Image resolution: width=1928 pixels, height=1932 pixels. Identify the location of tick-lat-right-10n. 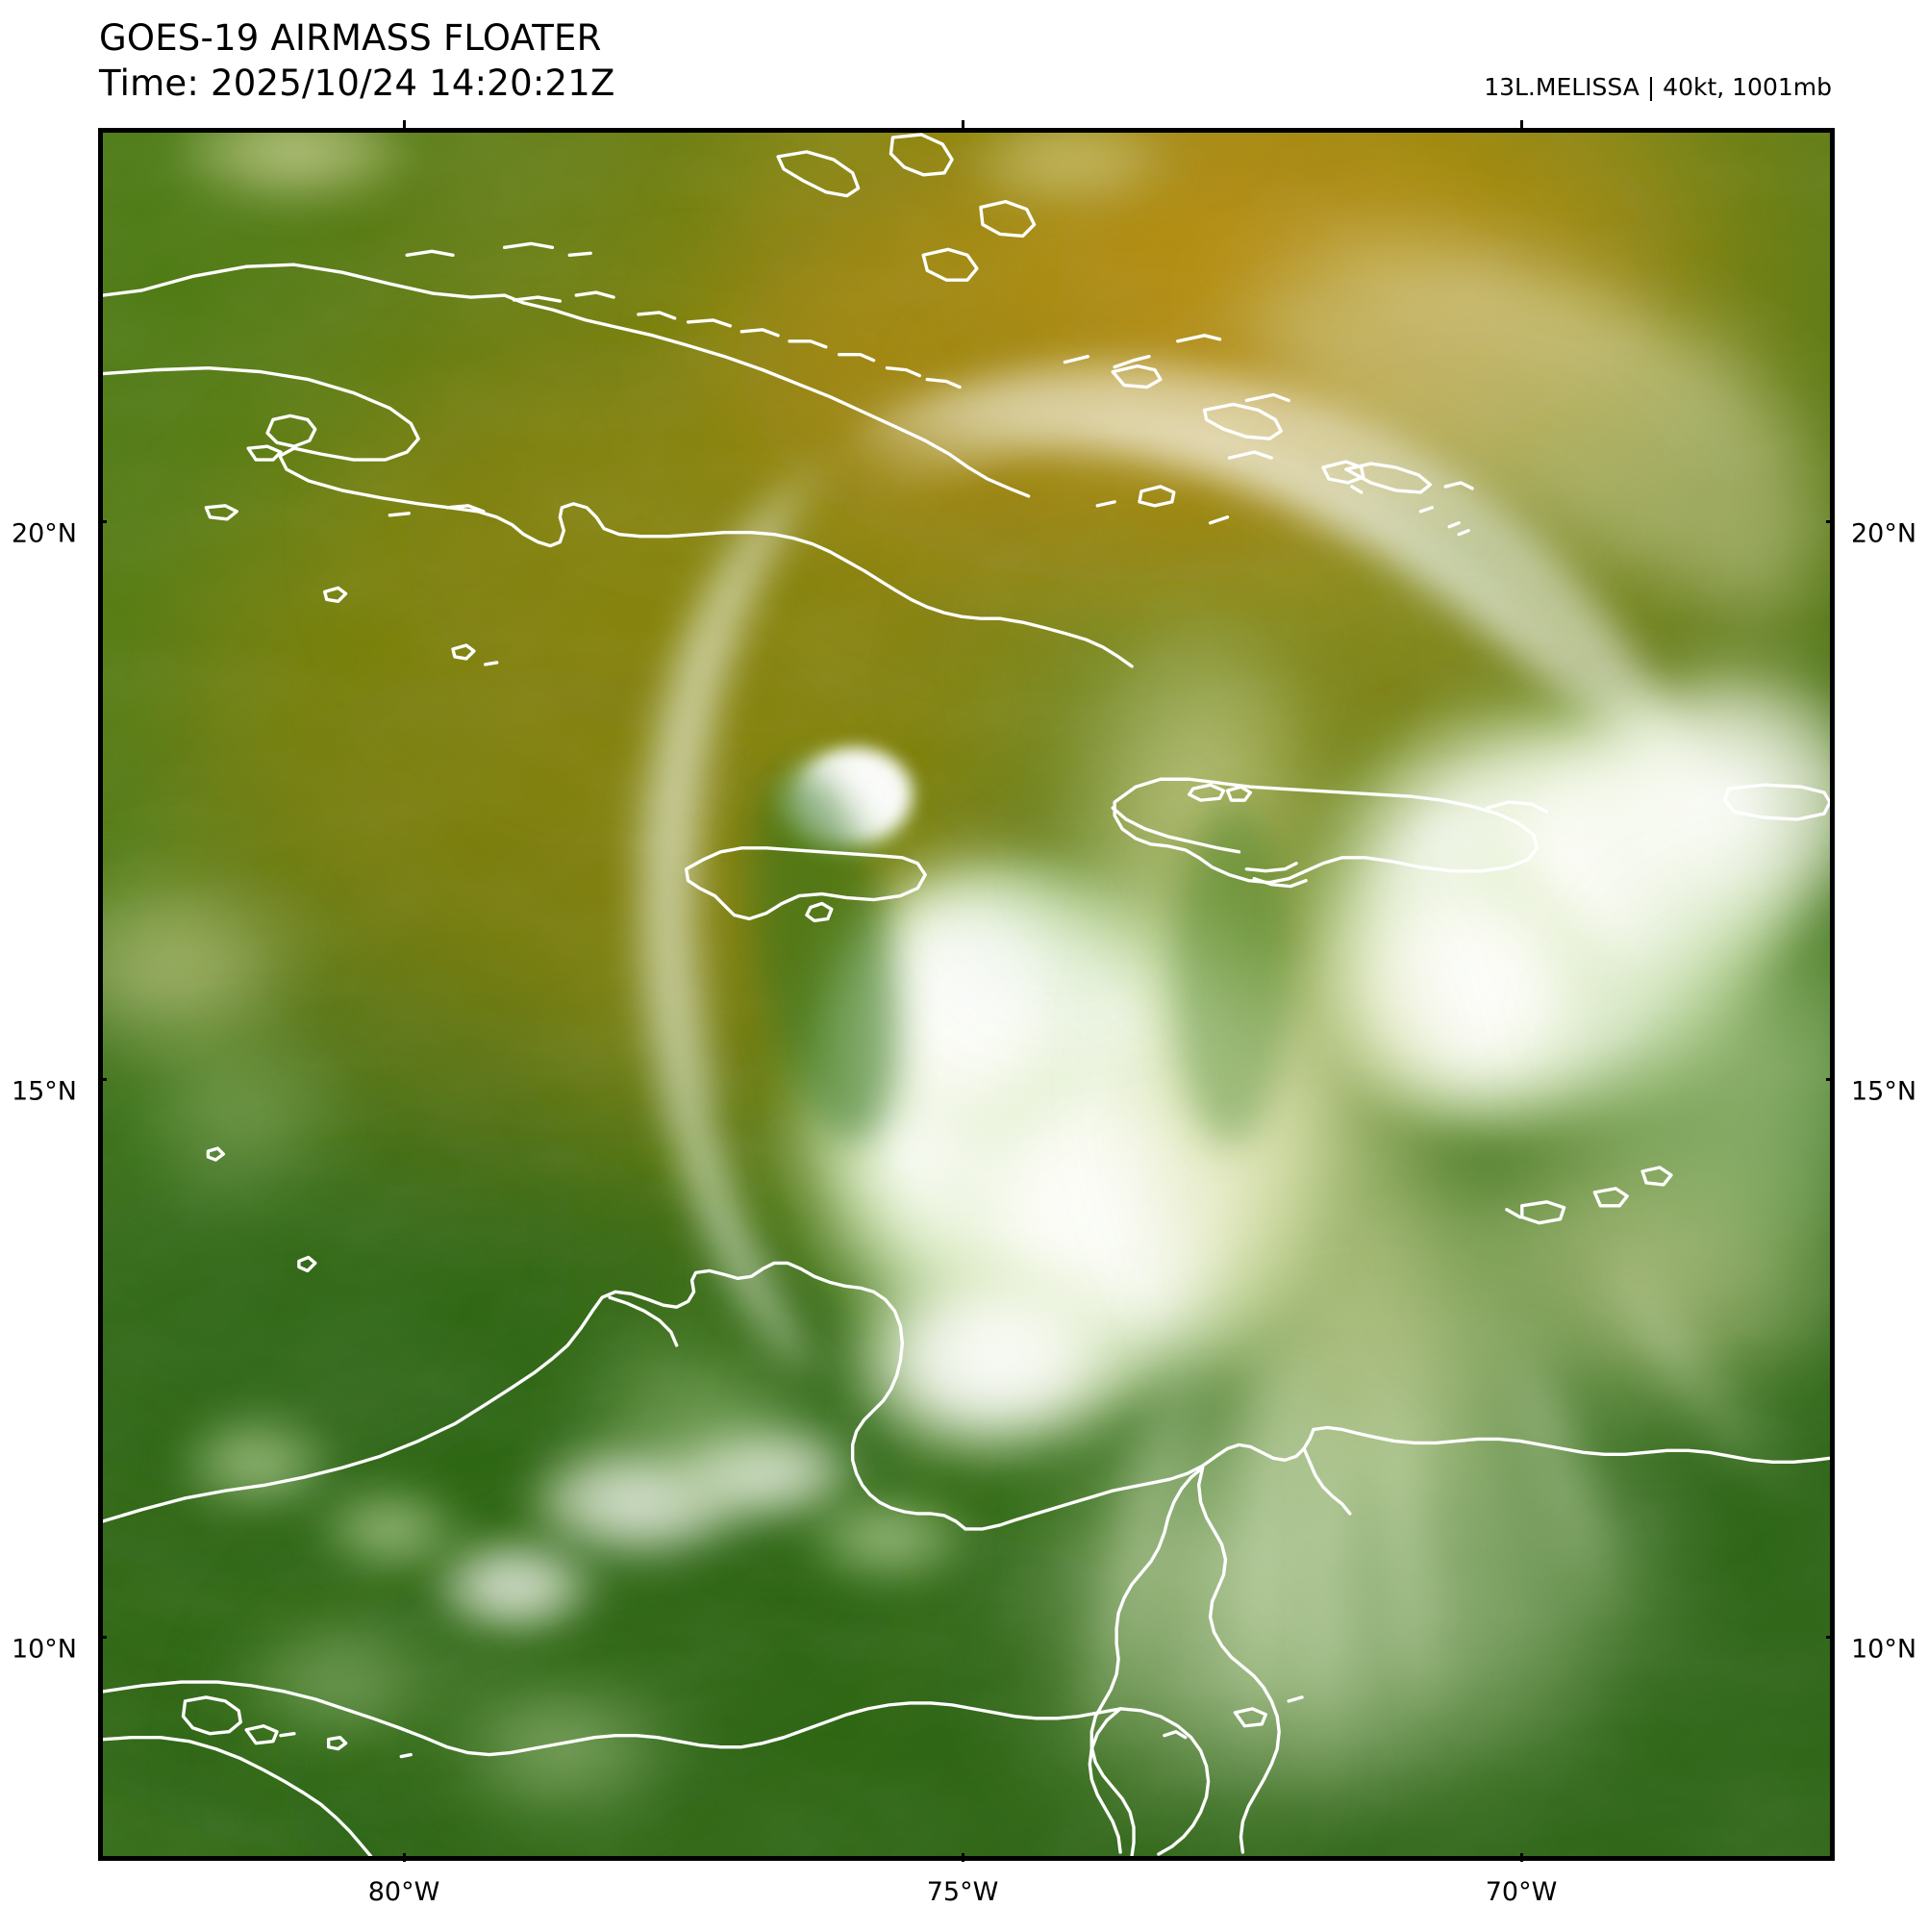
(1831, 1637).